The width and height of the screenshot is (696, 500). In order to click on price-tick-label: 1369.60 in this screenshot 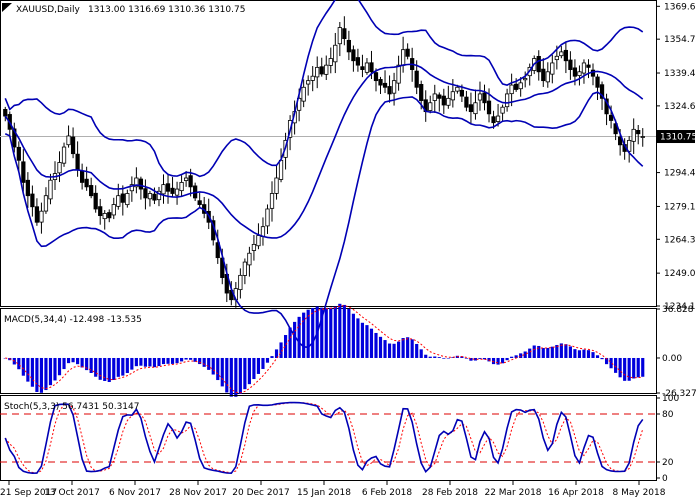, I will do `click(680, 7)`.